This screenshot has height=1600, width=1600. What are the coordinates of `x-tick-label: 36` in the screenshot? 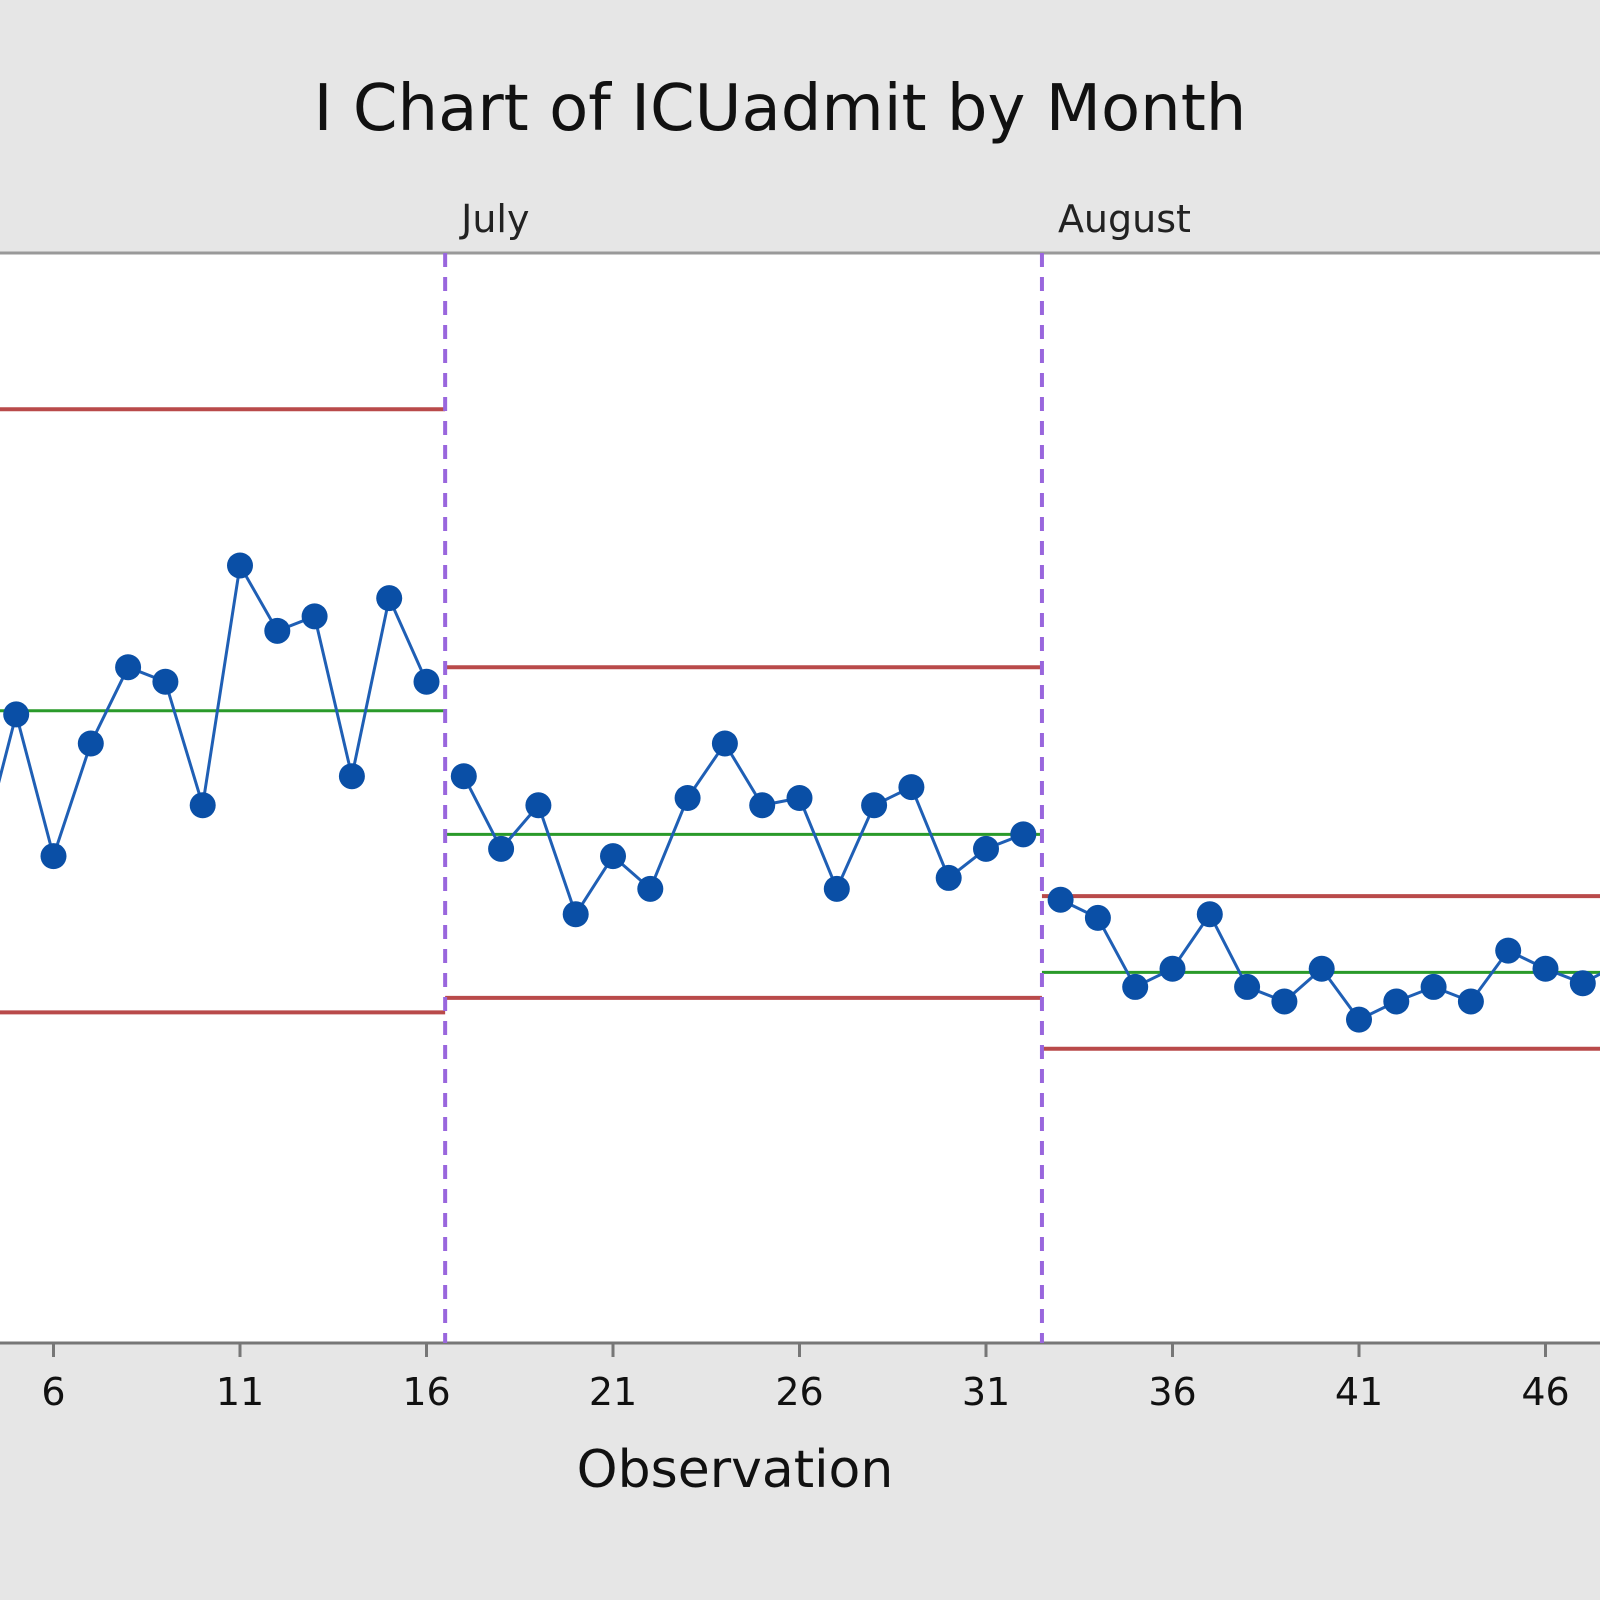 It's located at (1172, 1392).